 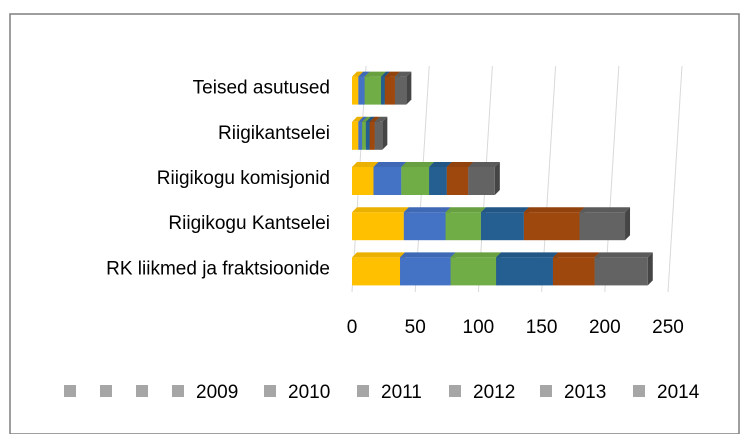 I want to click on x-tick-label: 100, so click(x=479, y=327).